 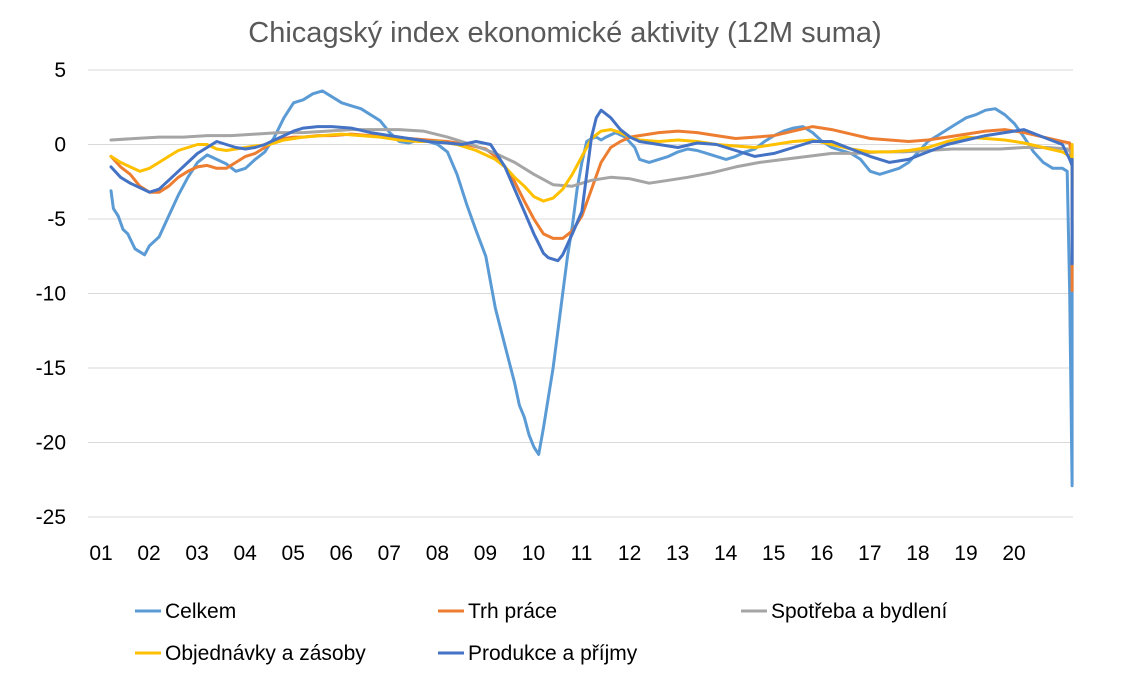 What do you see at coordinates (60, 145) in the screenshot?
I see `y-tick-label: 0` at bounding box center [60, 145].